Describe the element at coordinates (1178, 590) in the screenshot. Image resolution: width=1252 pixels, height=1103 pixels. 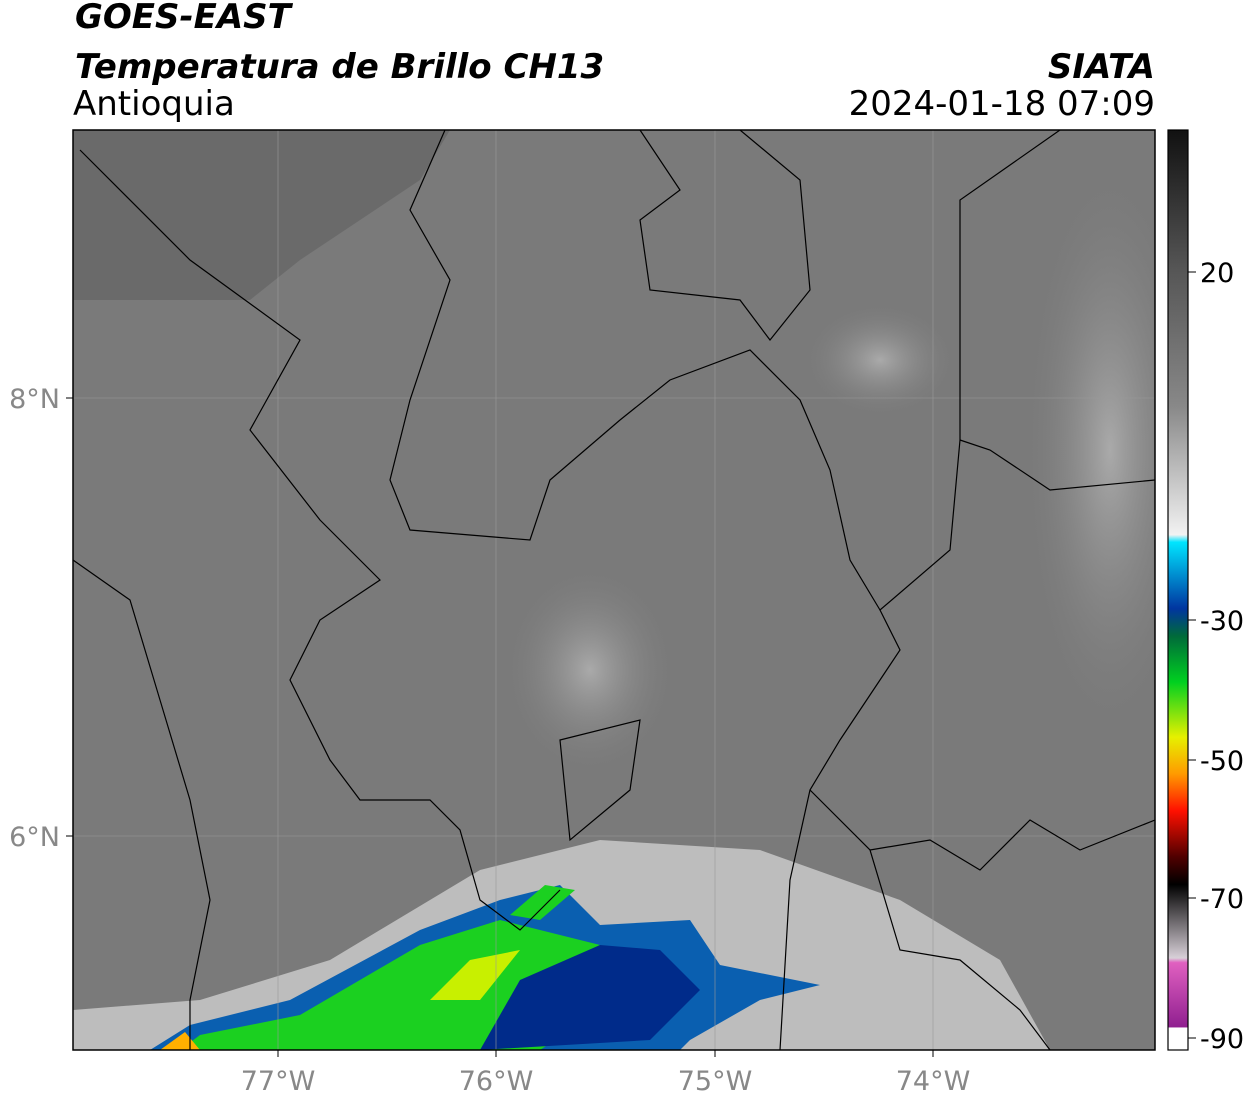
I see `colorbar` at that location.